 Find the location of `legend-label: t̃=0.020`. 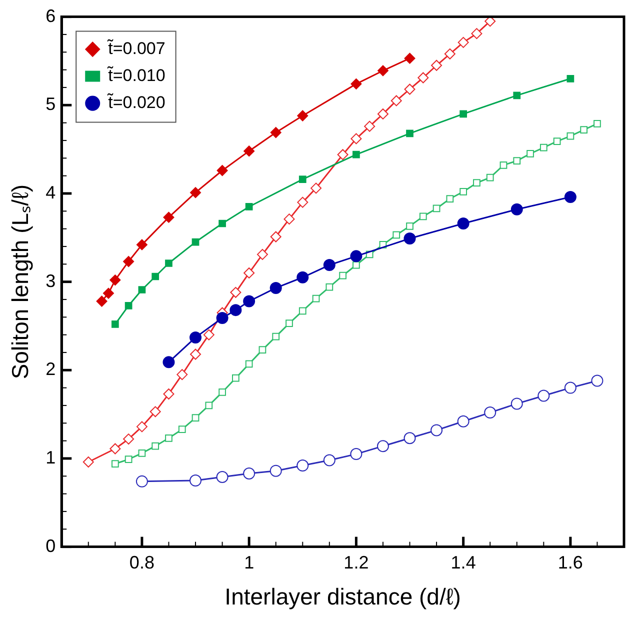

legend-label: t̃=0.020 is located at coordinates (136, 102).